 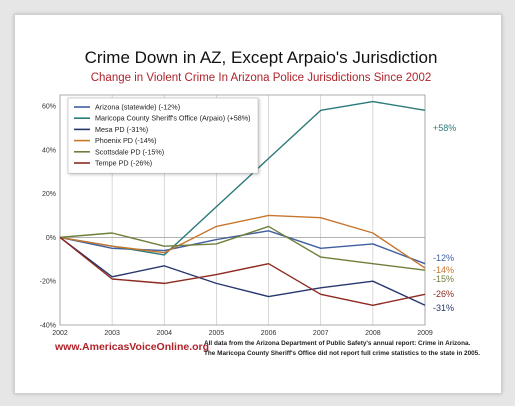 I want to click on x-tick-label: 2003, so click(x=112, y=333).